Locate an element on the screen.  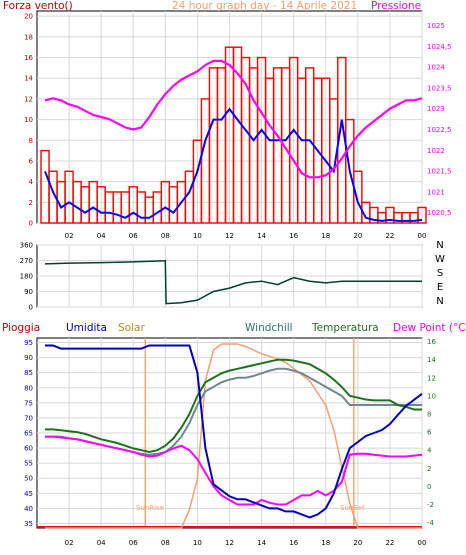
y-left-tick-label: 12 is located at coordinates (28, 99).